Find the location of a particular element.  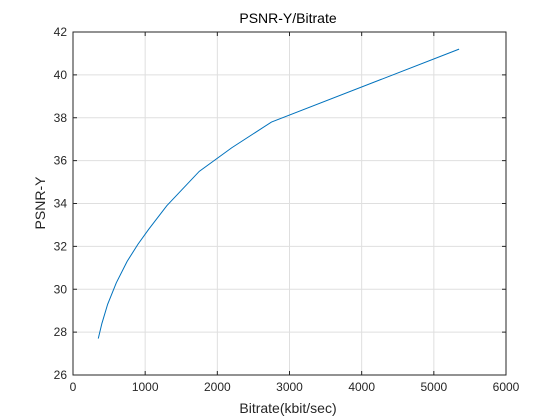

x-tick-label: 3000 is located at coordinates (289, 387).